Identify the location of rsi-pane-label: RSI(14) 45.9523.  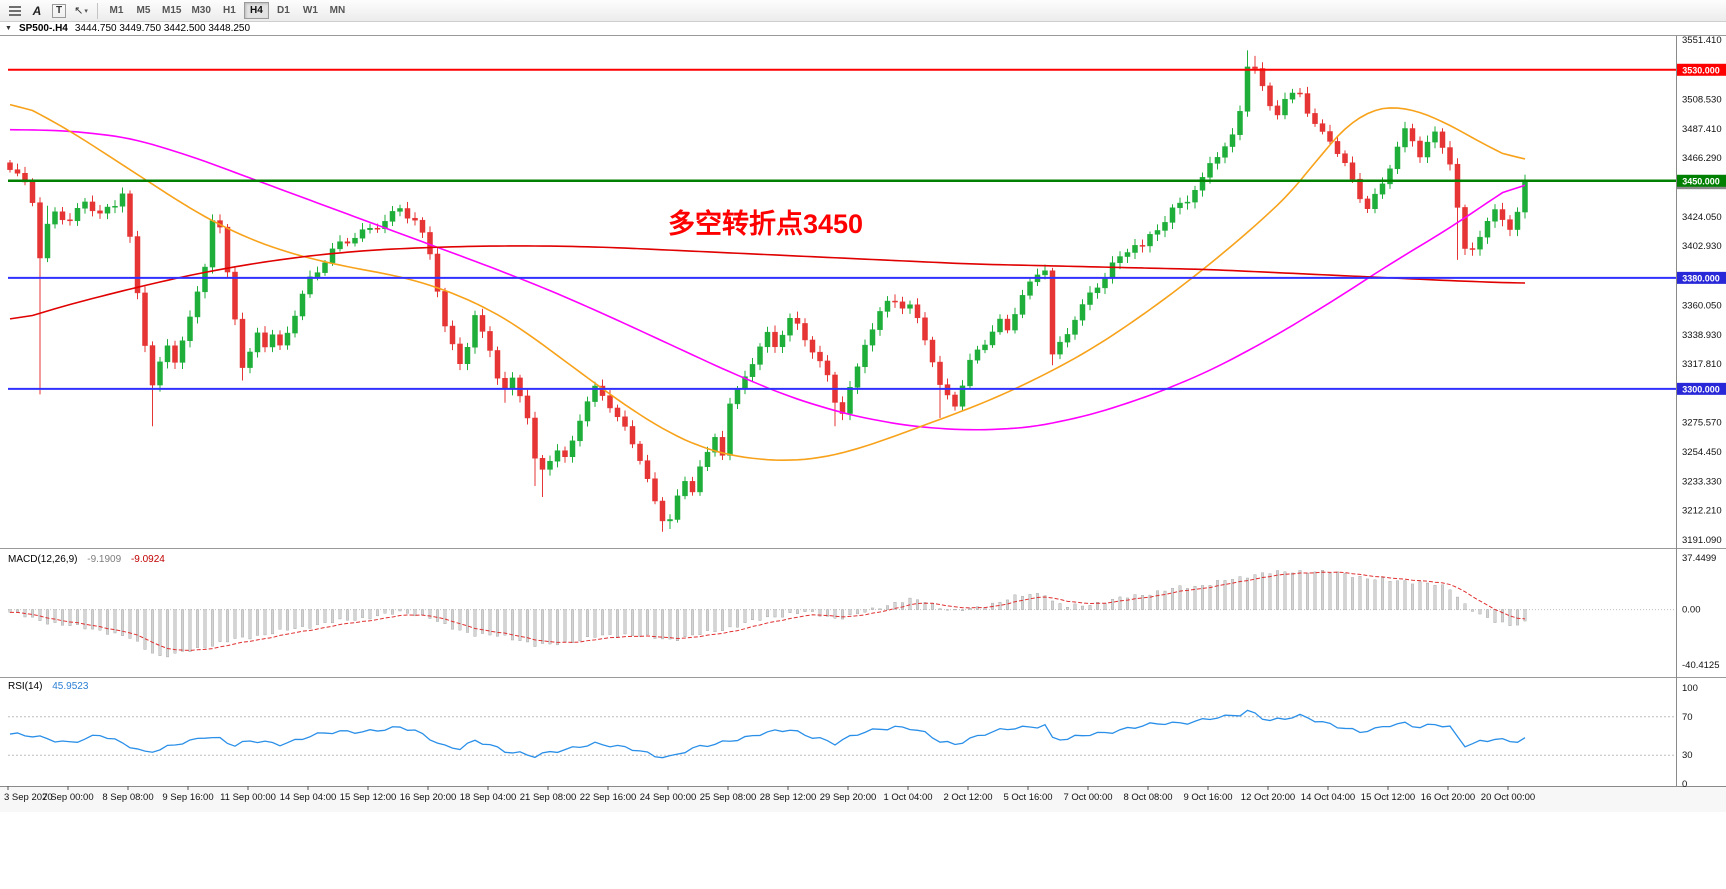
(48, 686).